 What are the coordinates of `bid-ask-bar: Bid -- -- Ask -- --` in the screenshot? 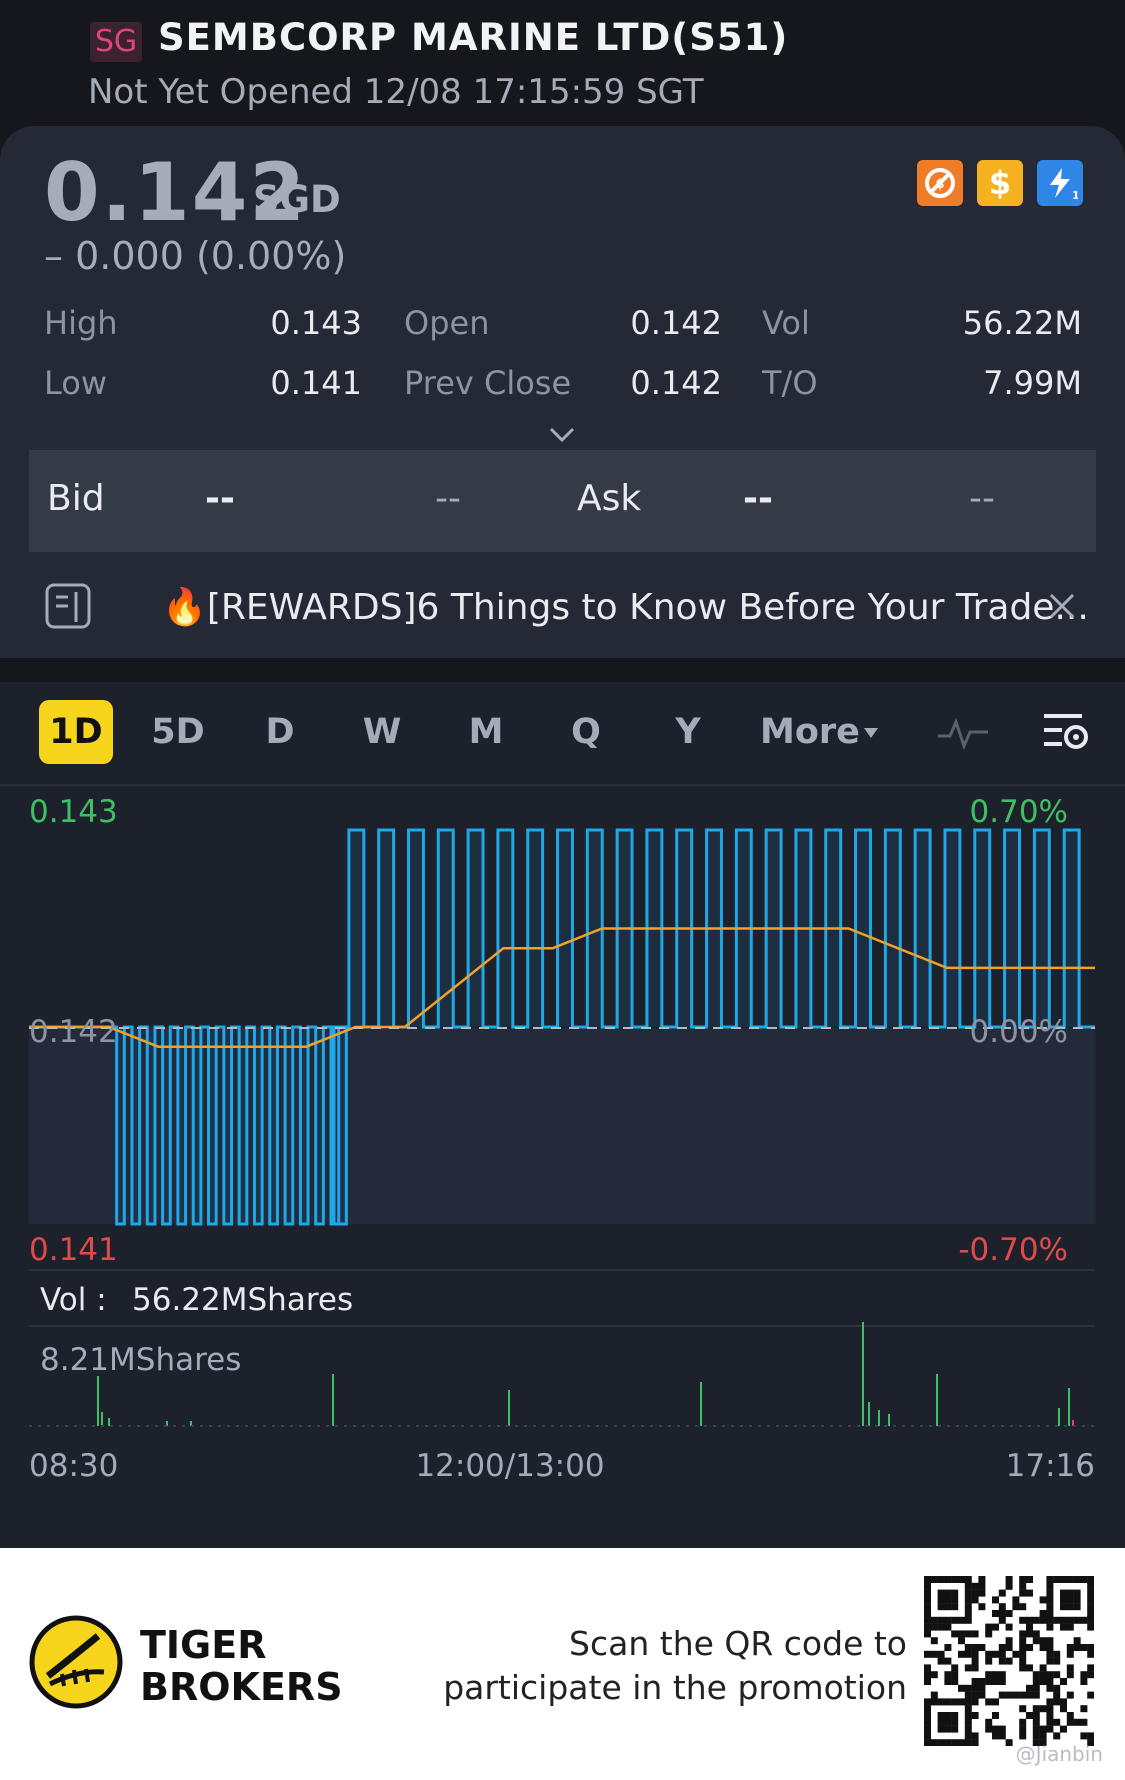 It's located at (562, 501).